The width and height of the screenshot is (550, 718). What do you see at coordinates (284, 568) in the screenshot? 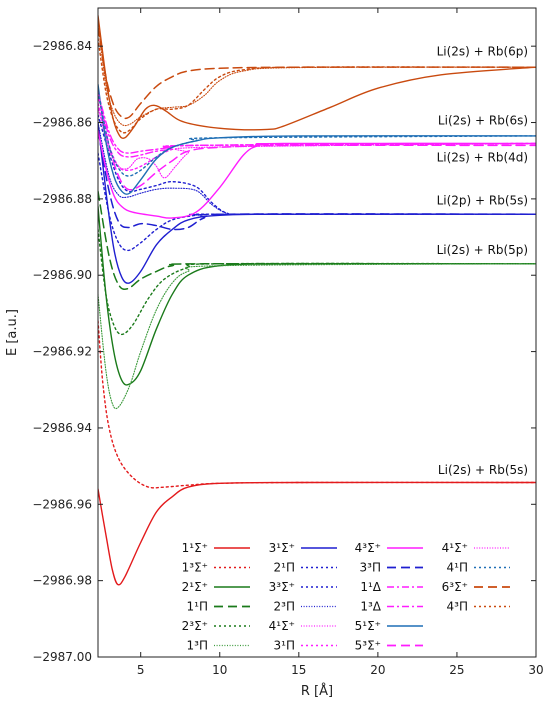
I see `legend-entry-label: 2¹Π` at bounding box center [284, 568].